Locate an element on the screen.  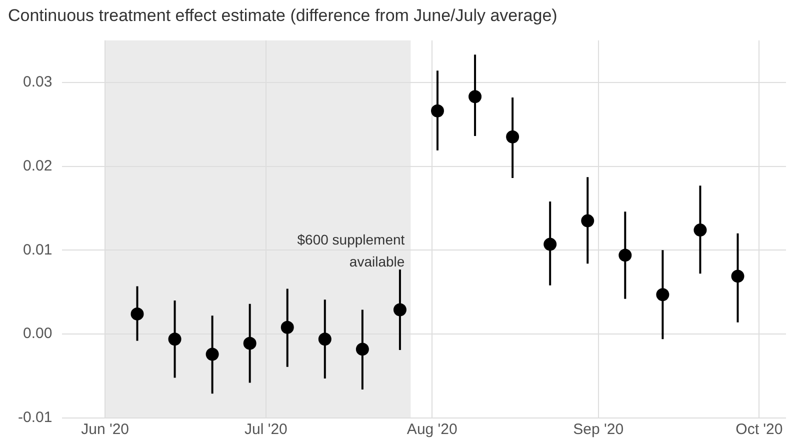
y-tick-label: 0.01 is located at coordinates (37, 249).